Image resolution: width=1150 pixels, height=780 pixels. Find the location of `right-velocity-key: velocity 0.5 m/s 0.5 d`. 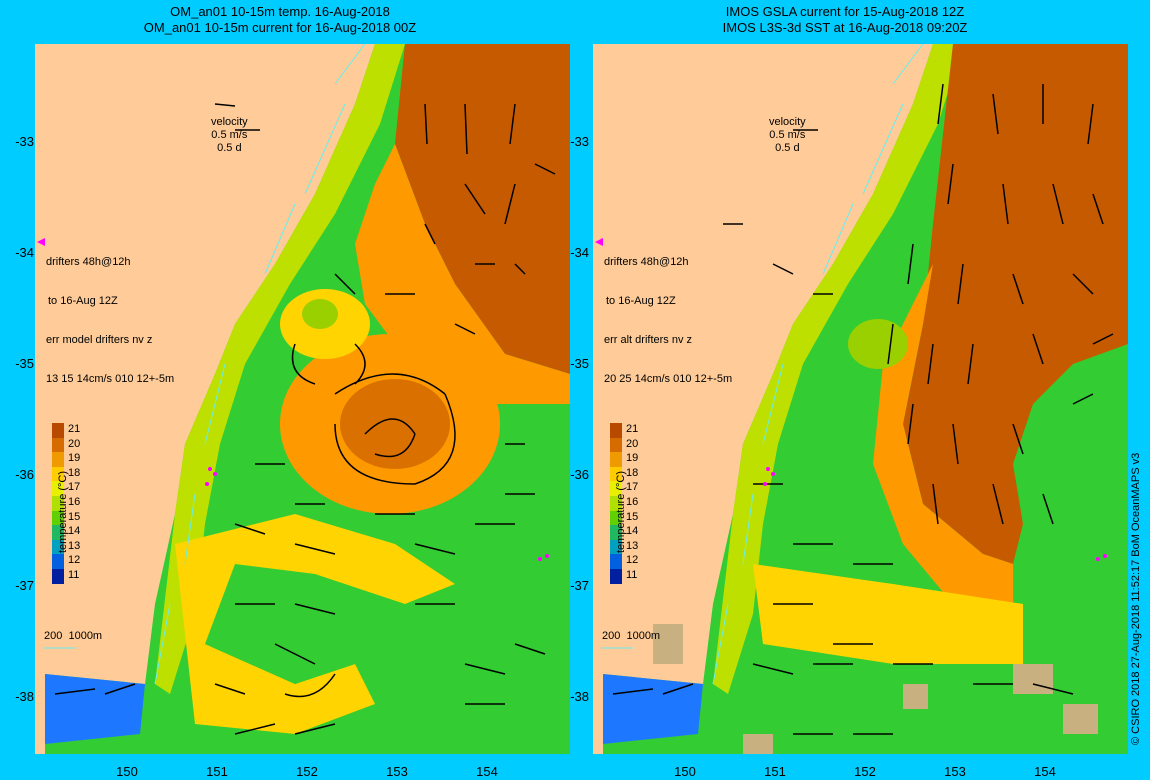

right-velocity-key: velocity 0.5 m/s 0.5 d is located at coordinates (787, 135).